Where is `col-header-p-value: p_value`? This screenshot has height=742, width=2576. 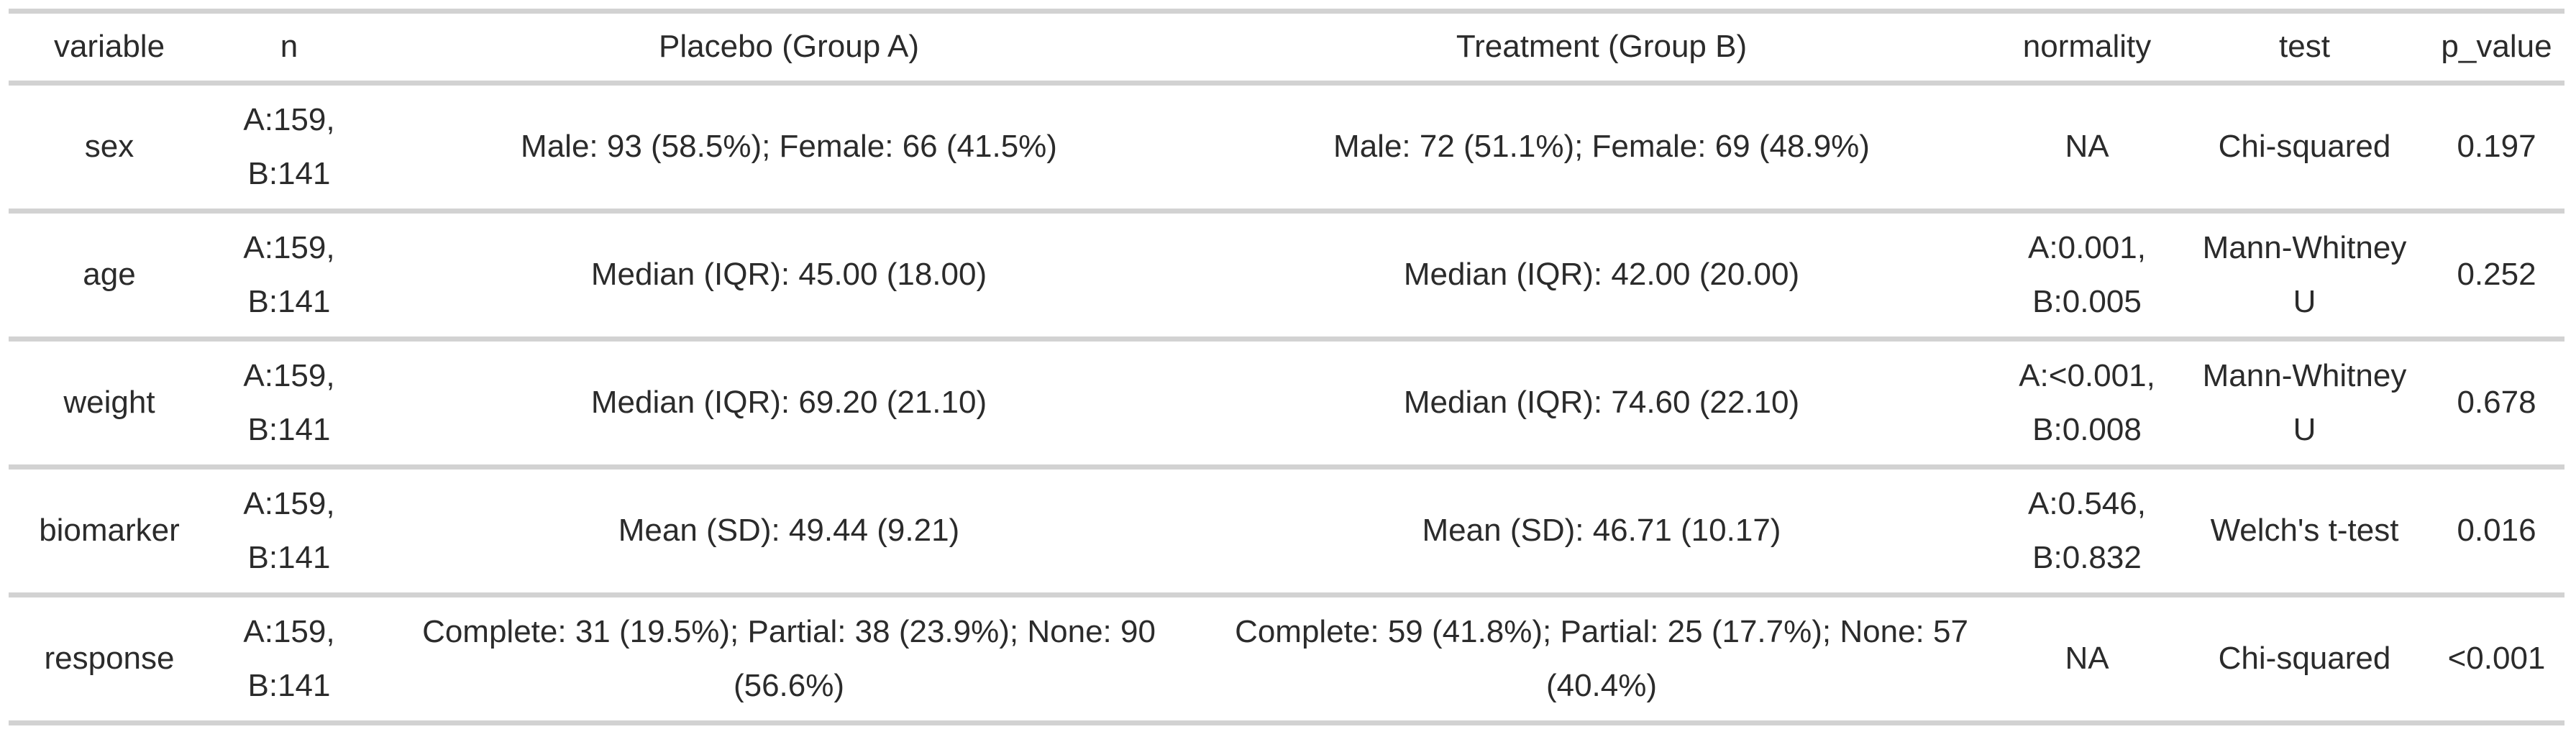 col-header-p-value: p_value is located at coordinates (2496, 48).